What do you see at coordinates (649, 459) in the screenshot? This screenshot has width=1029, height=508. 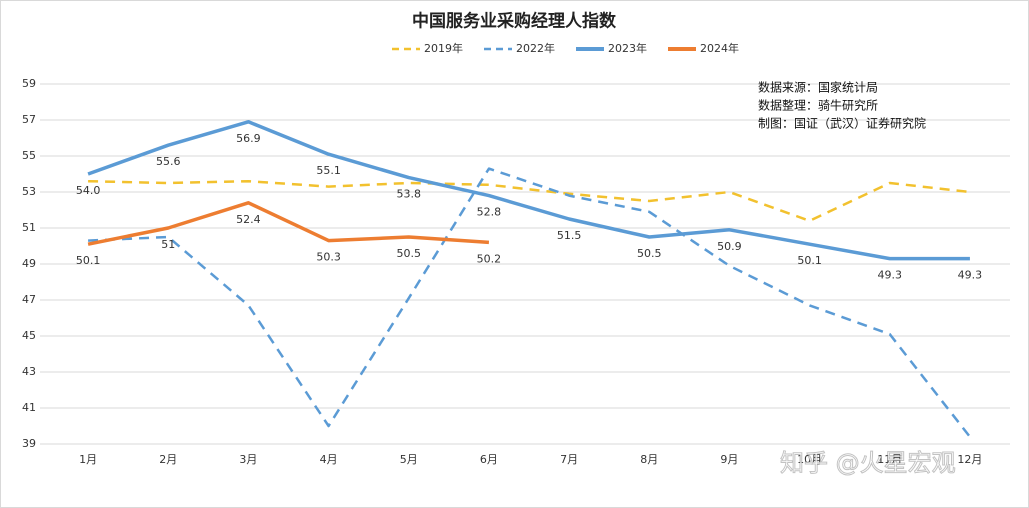 I see `x-tick-label: 8月` at bounding box center [649, 459].